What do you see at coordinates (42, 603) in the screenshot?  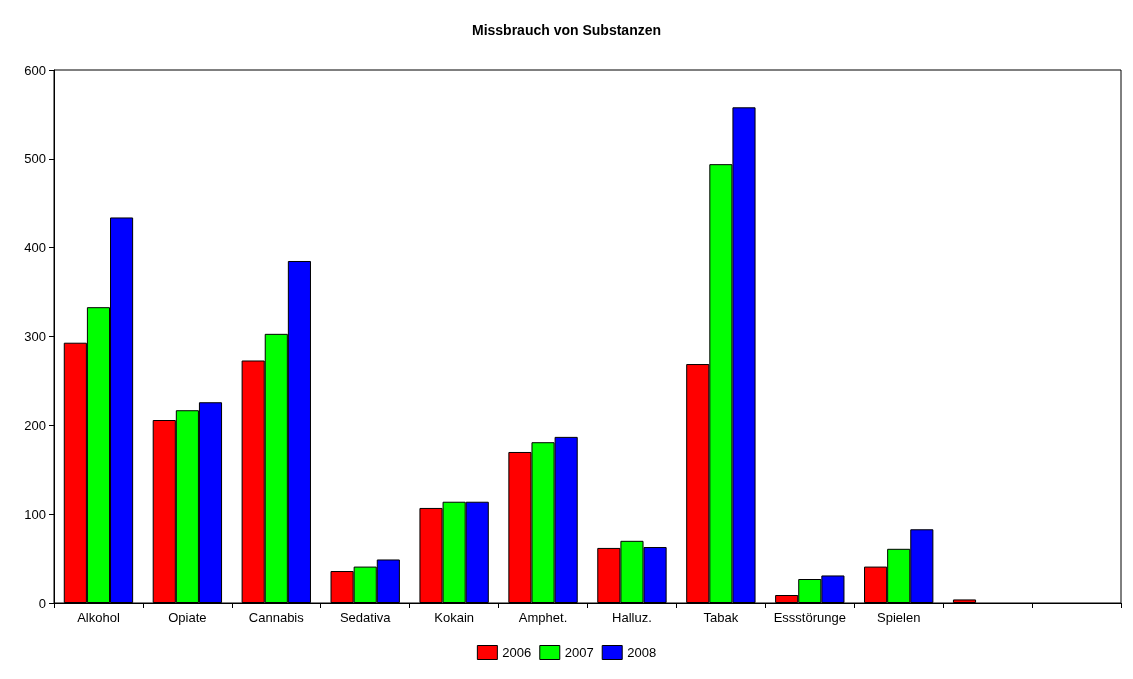 I see `y-tick-label: 0` at bounding box center [42, 603].